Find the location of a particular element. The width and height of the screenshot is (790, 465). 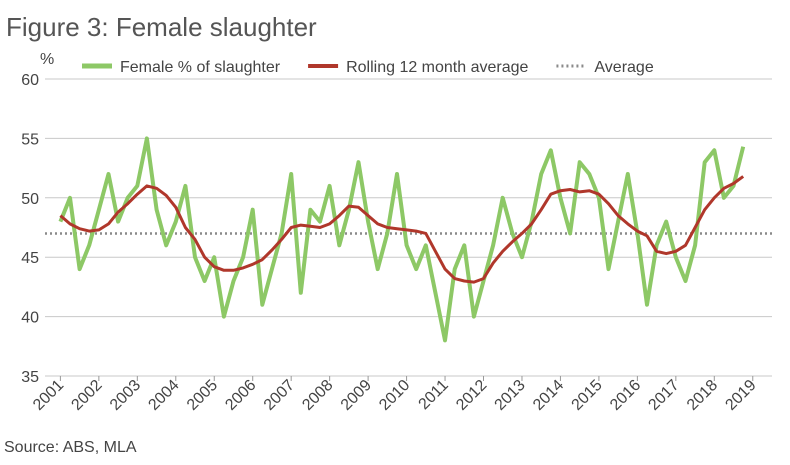

x-tick-label: 2012 is located at coordinates (471, 395).